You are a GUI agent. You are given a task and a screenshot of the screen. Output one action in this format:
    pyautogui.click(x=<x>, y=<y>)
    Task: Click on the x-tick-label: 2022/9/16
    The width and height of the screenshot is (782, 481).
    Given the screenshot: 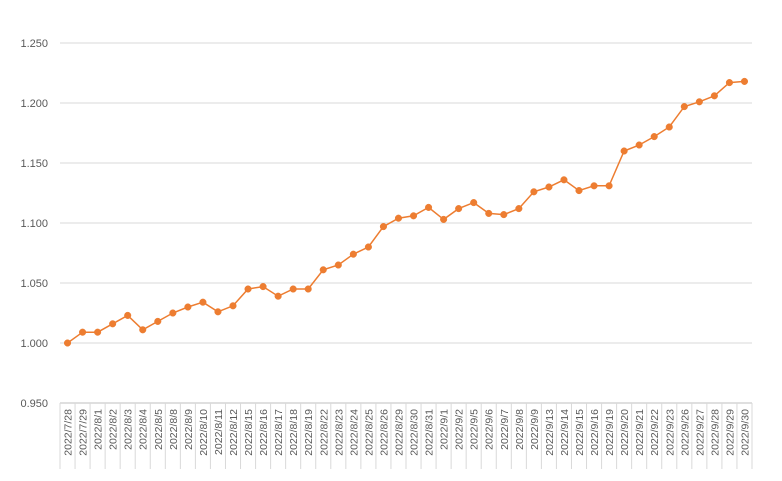 What is the action you would take?
    pyautogui.click(x=595, y=432)
    